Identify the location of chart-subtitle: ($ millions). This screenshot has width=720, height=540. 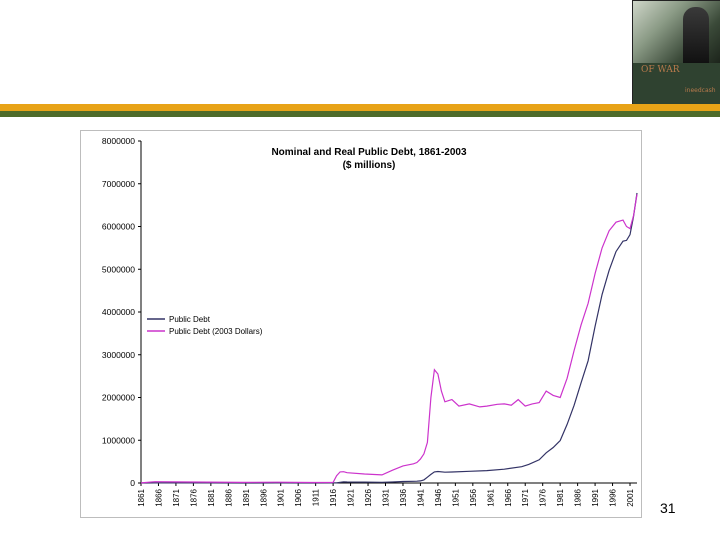
(369, 165).